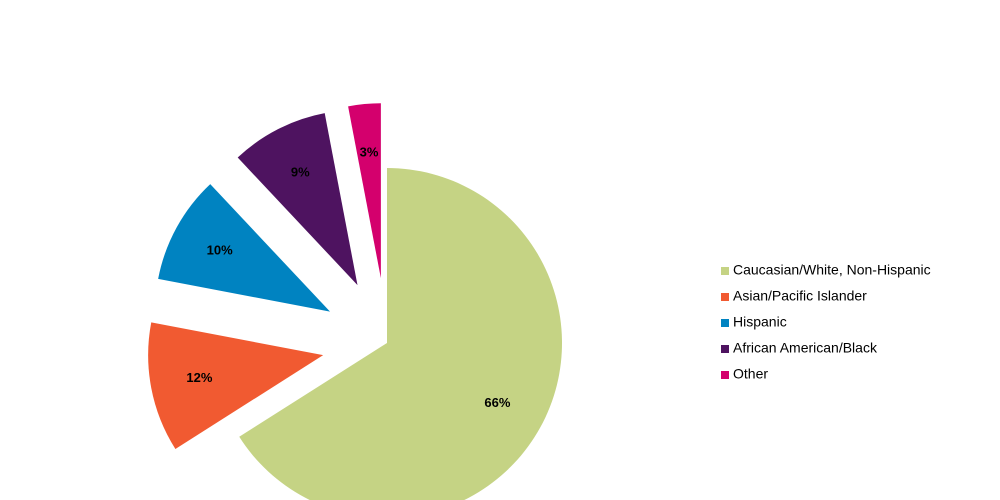 Image resolution: width=1000 pixels, height=500 pixels. I want to click on data-label: 9%, so click(300, 171).